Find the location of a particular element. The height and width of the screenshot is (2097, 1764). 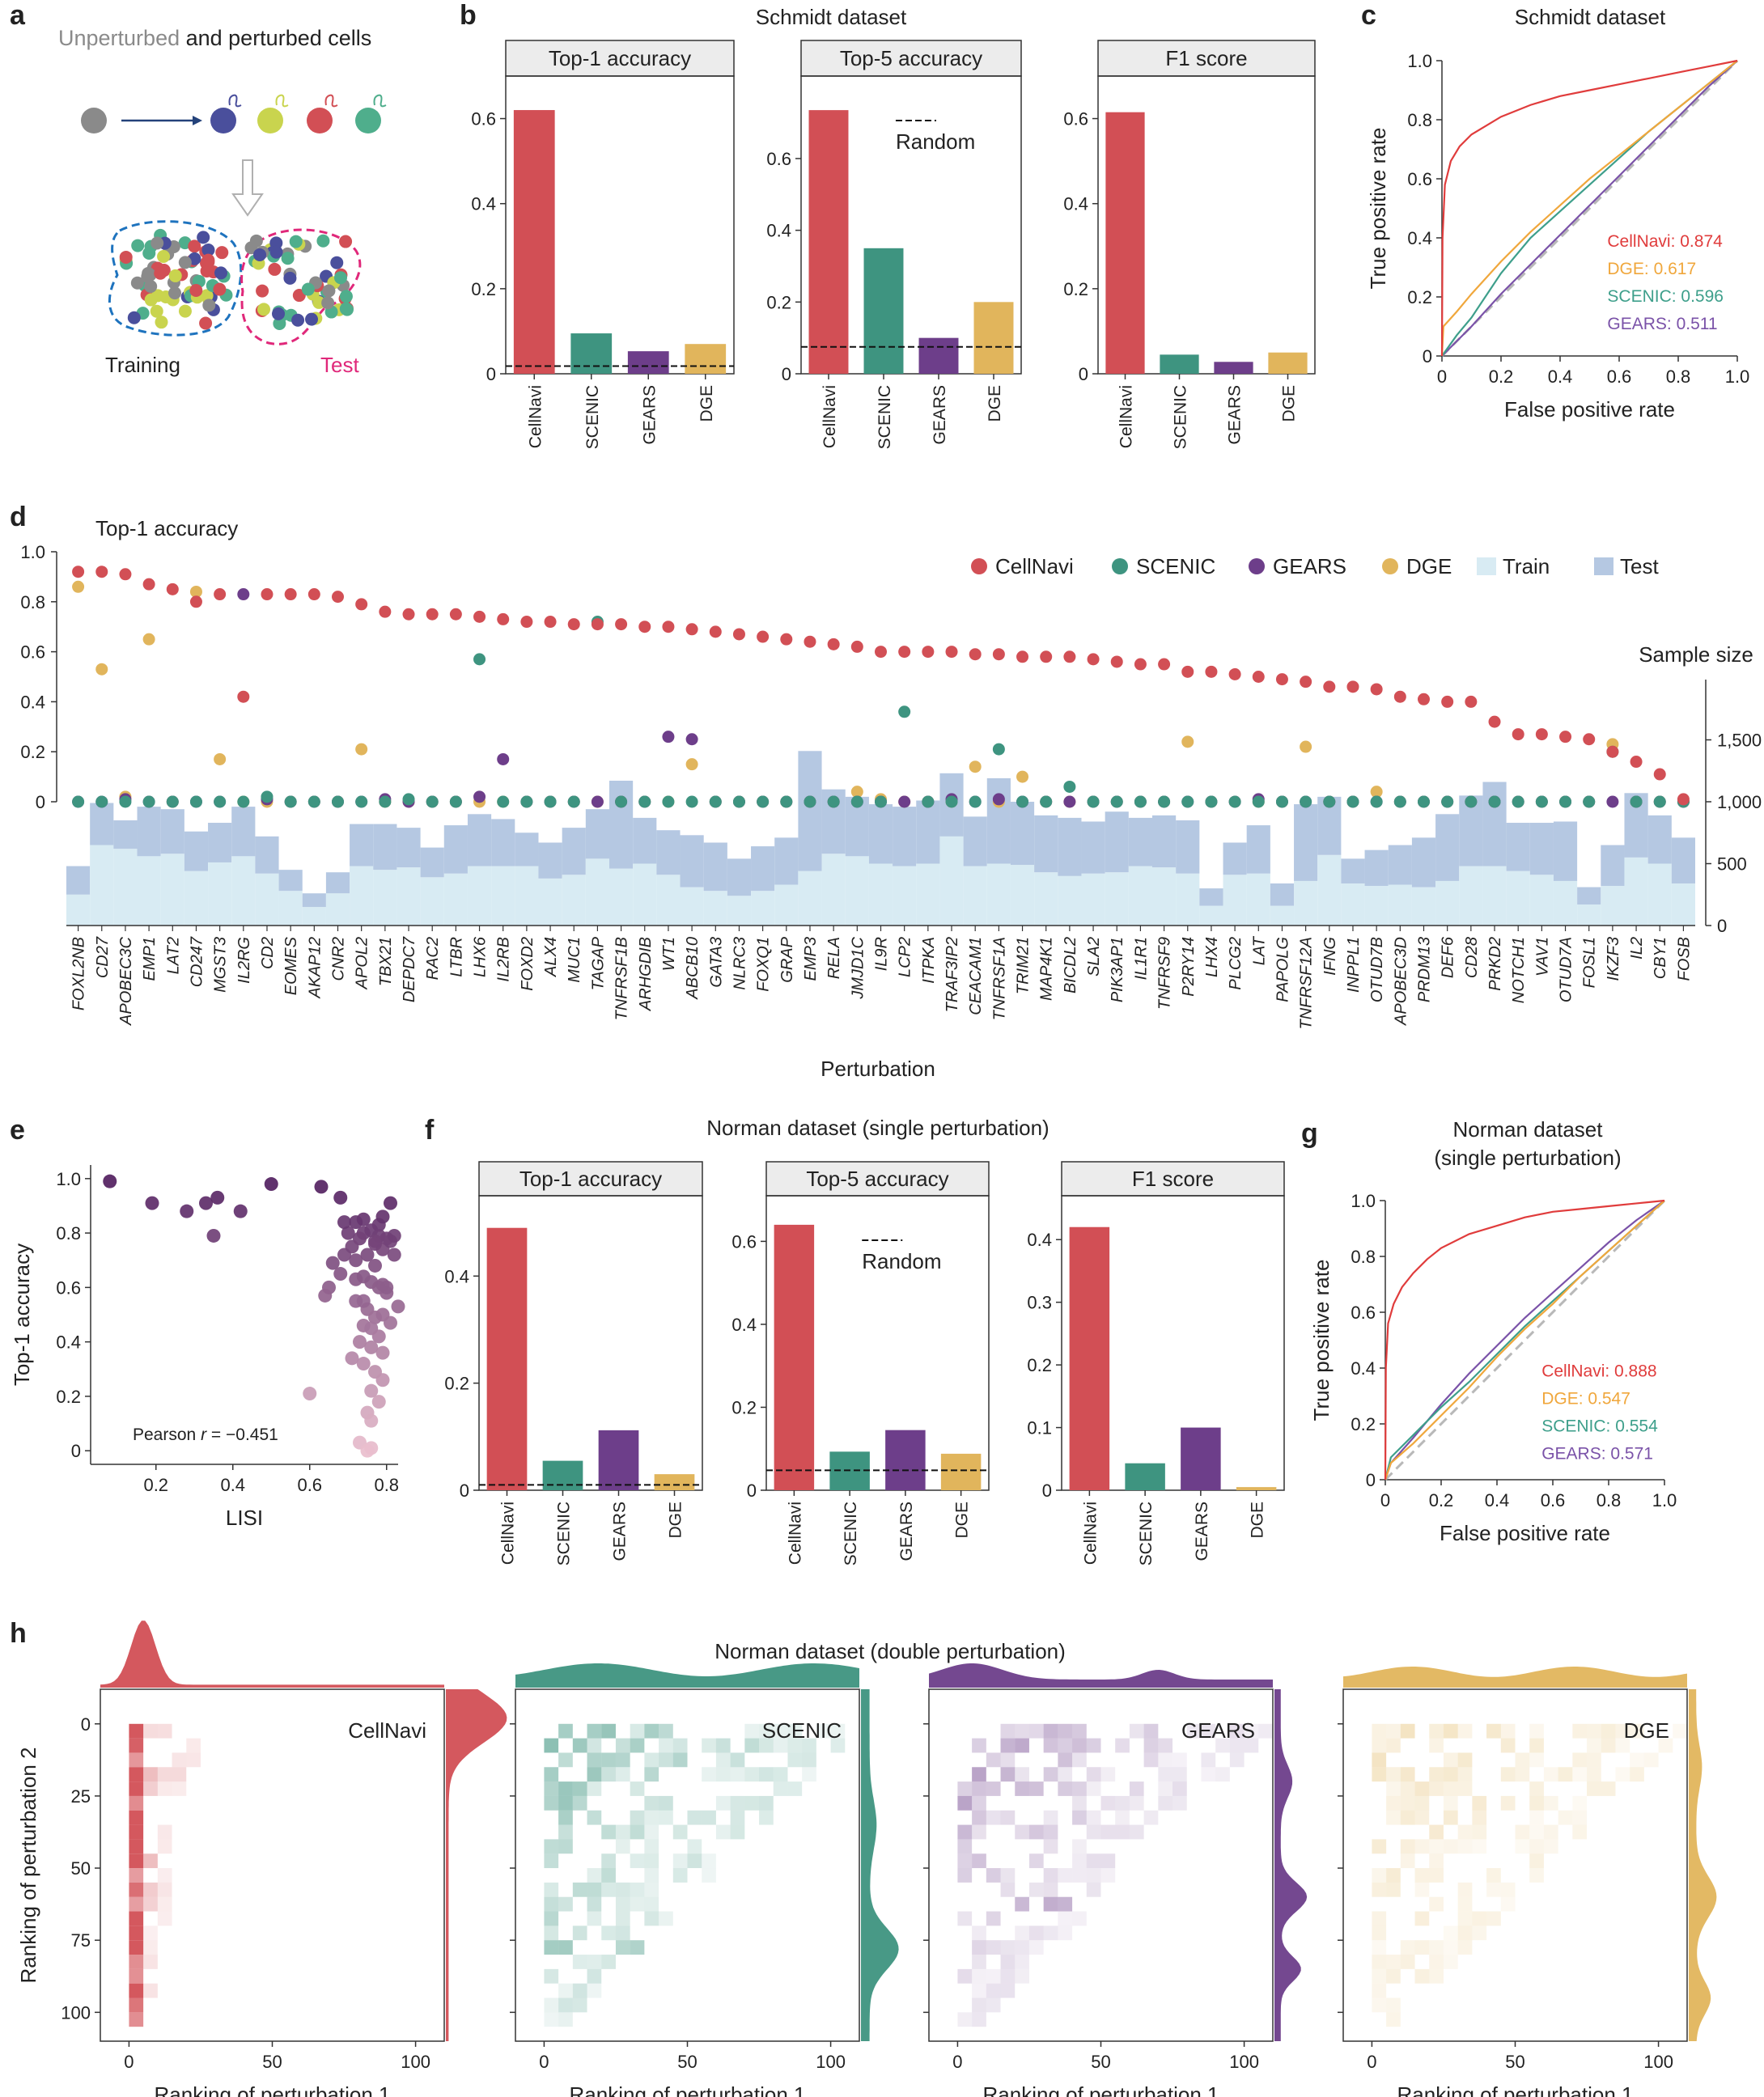

h-cellnavi-xtick-label: 50 is located at coordinates (272, 2062).